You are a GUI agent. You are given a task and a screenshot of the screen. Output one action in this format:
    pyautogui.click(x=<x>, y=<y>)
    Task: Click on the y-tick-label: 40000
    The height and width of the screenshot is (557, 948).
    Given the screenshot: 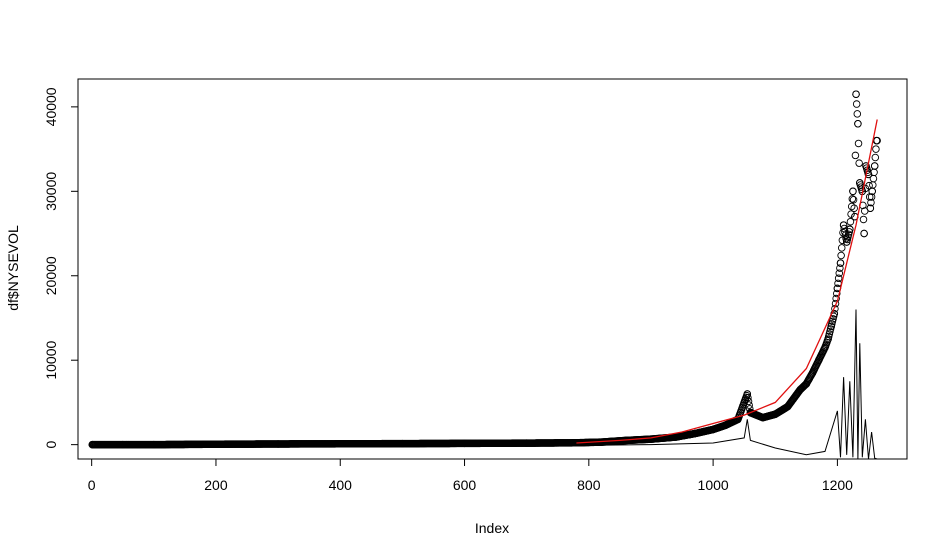 What is the action you would take?
    pyautogui.click(x=51, y=106)
    